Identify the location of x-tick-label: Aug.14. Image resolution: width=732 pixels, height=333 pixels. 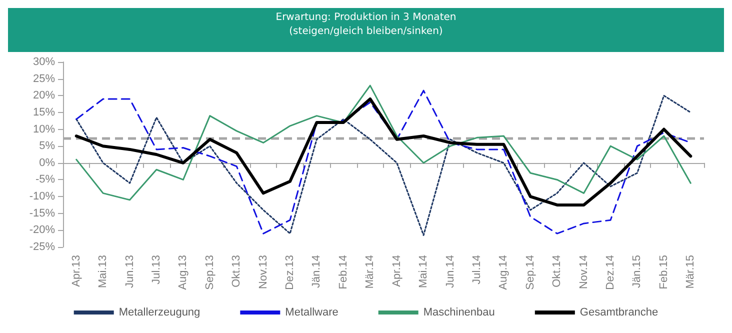
(504, 272).